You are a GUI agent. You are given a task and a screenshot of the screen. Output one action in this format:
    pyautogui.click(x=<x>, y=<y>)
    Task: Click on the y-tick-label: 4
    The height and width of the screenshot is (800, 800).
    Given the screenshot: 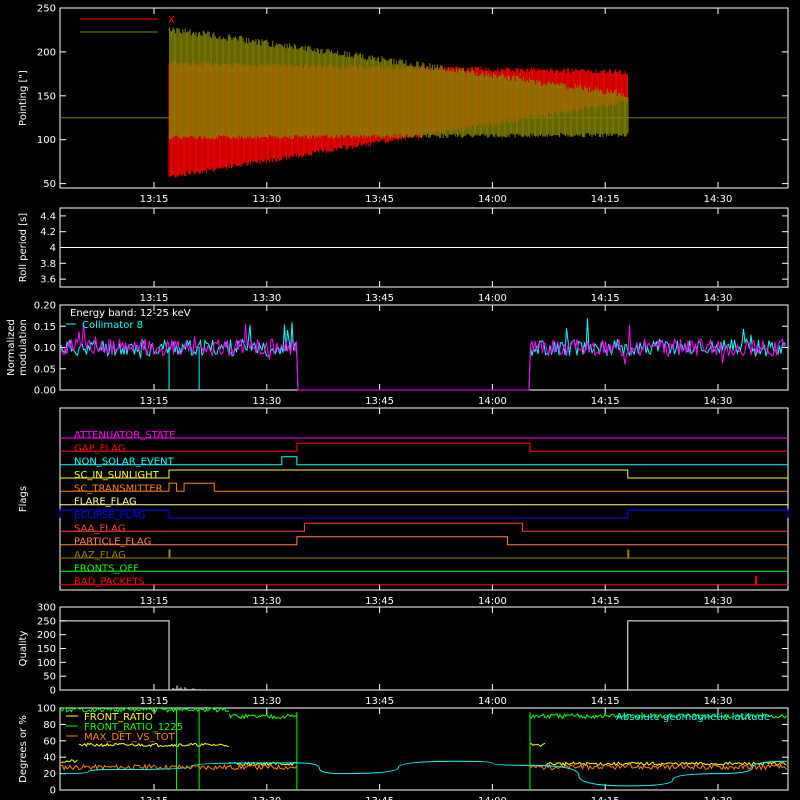 What is the action you would take?
    pyautogui.click(x=53, y=248)
    